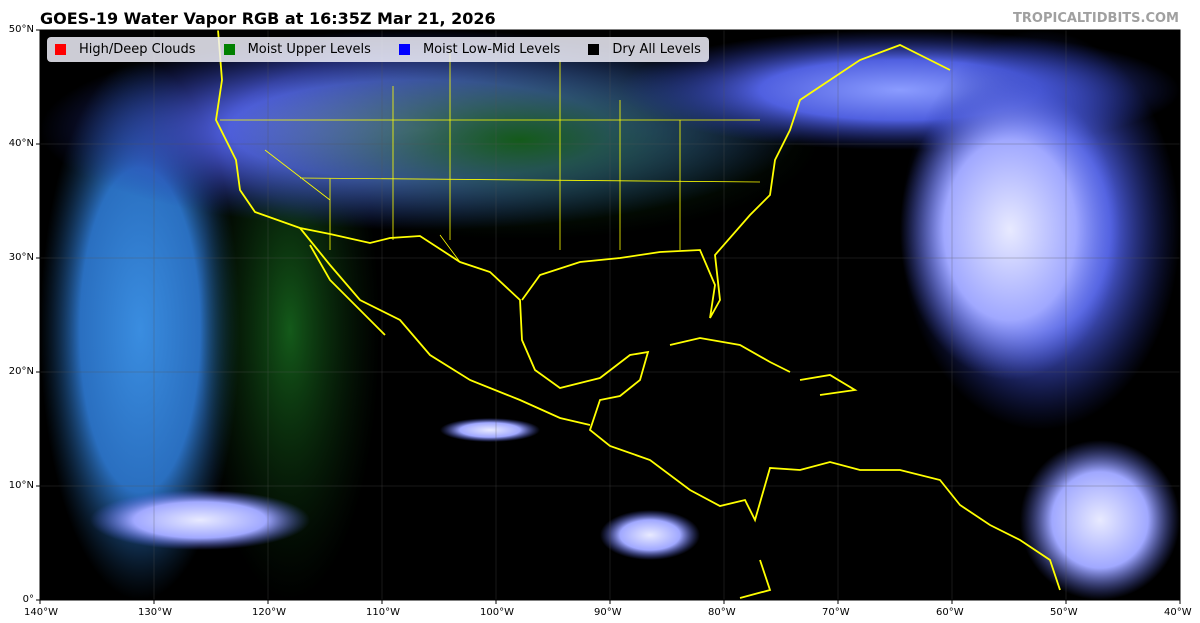 The height and width of the screenshot is (623, 1200). Describe the element at coordinates (608, 612) in the screenshot. I see `lon-tick-label: 90°W` at that location.